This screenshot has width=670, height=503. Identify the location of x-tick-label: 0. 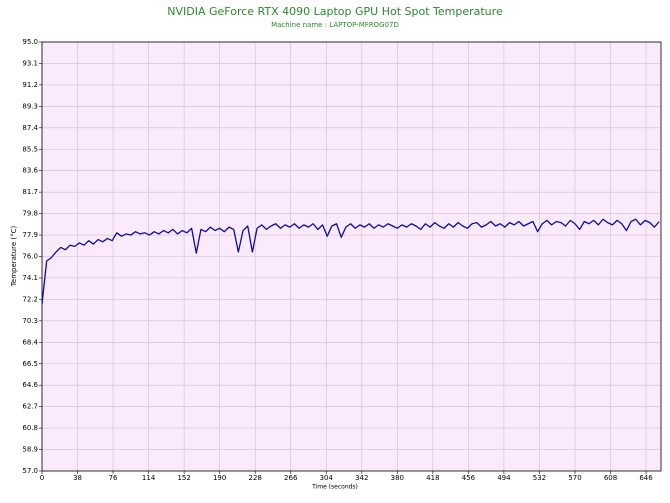
(42, 478).